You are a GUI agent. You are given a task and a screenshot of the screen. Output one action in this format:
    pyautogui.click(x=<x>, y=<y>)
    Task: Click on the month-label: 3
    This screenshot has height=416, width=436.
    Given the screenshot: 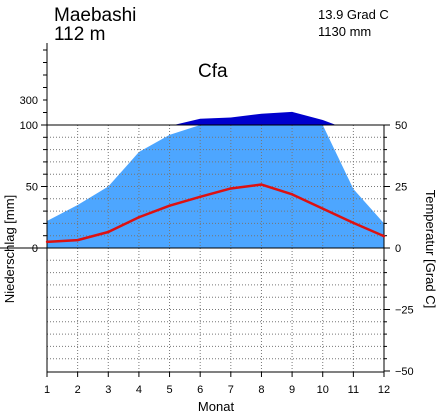 What is the action you would take?
    pyautogui.click(x=108, y=390)
    